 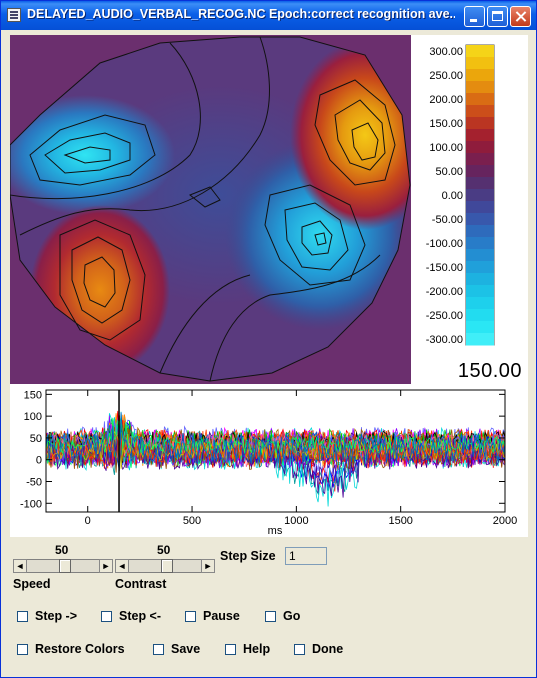 What do you see at coordinates (106, 566) in the screenshot?
I see `speed-increase-arrow: ►` at bounding box center [106, 566].